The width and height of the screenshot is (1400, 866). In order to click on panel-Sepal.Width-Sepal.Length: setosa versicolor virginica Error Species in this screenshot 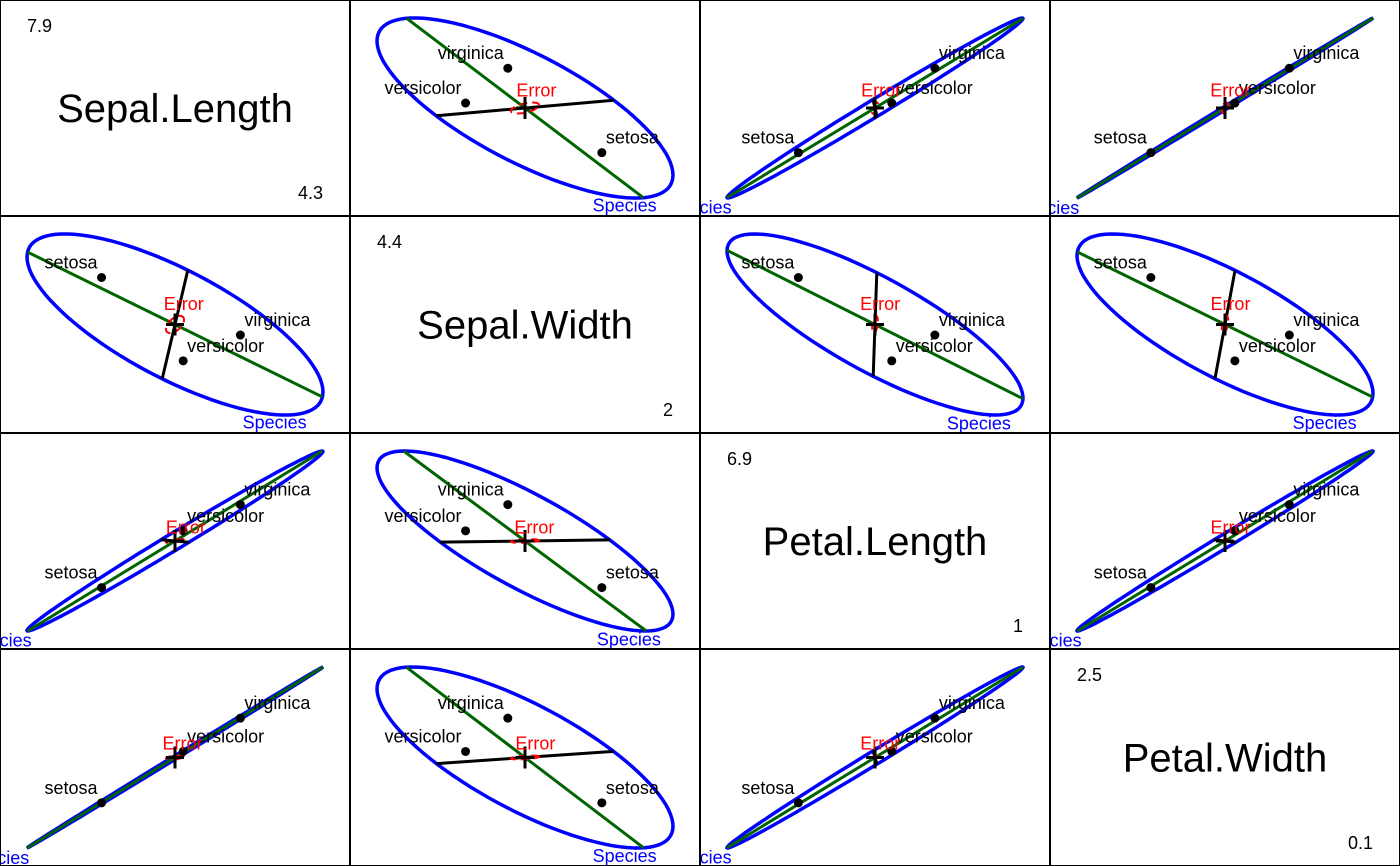, I will do `click(175, 332)`.